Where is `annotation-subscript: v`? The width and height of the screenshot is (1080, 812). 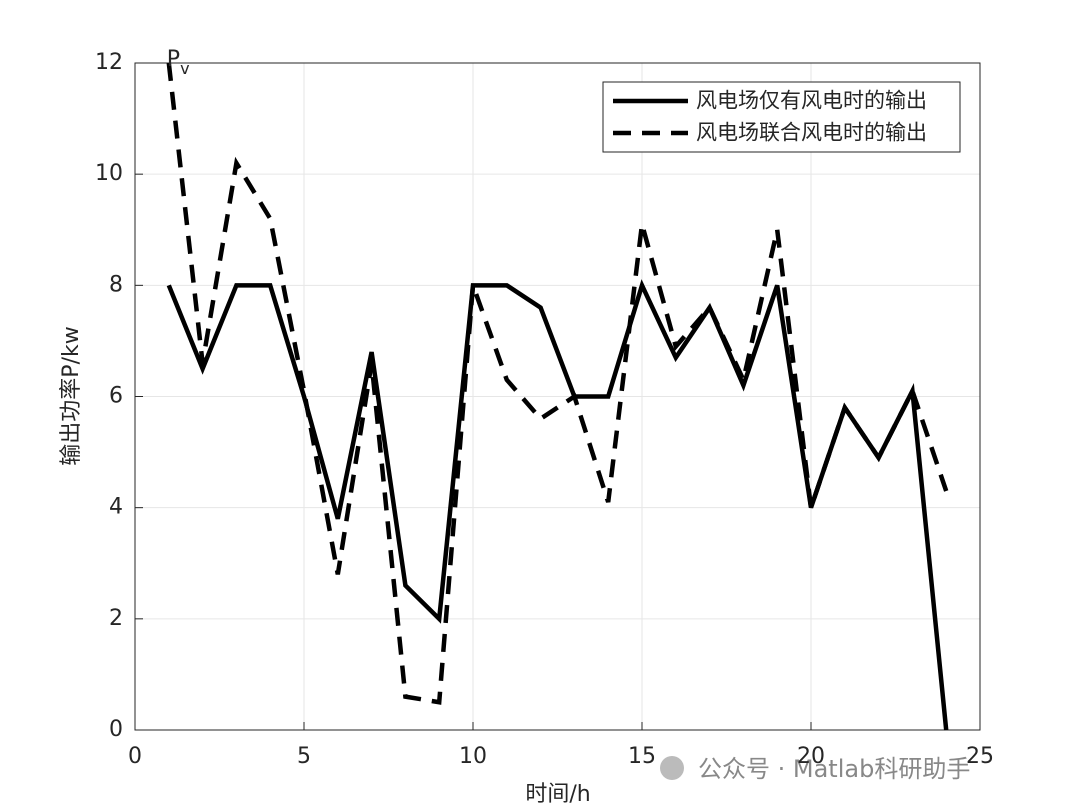 annotation-subscript: v is located at coordinates (184, 68).